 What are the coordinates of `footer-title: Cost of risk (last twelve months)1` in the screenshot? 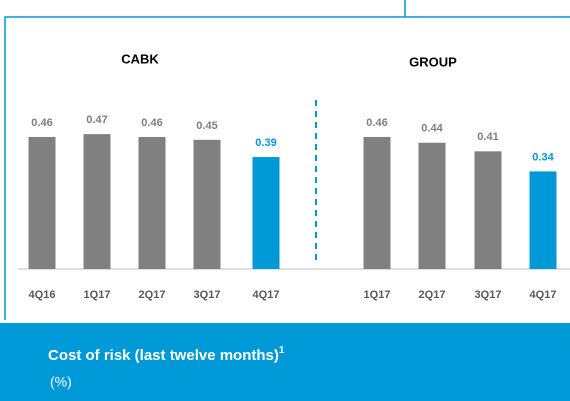 It's located at (166, 354).